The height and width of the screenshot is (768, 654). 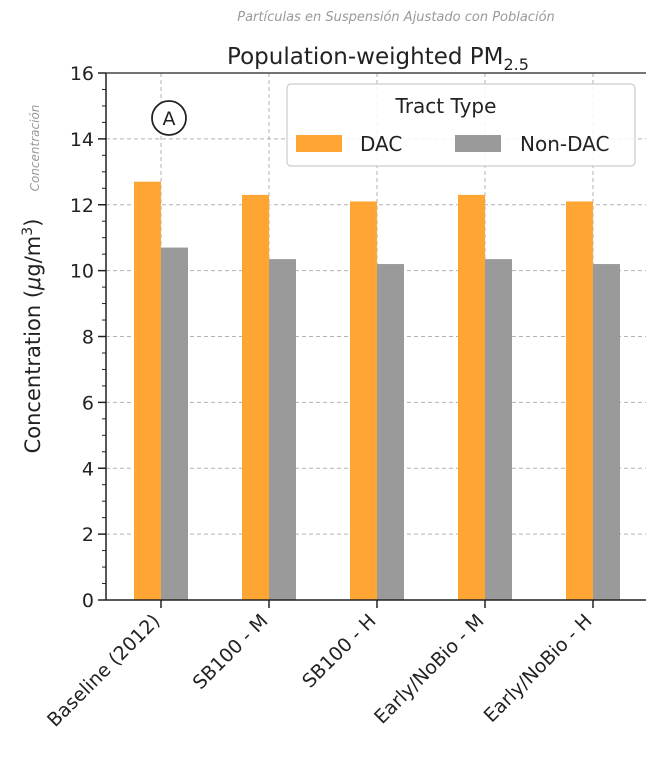 I want to click on y-axis-label: Concentration (μg/m3), so click(x=32, y=336).